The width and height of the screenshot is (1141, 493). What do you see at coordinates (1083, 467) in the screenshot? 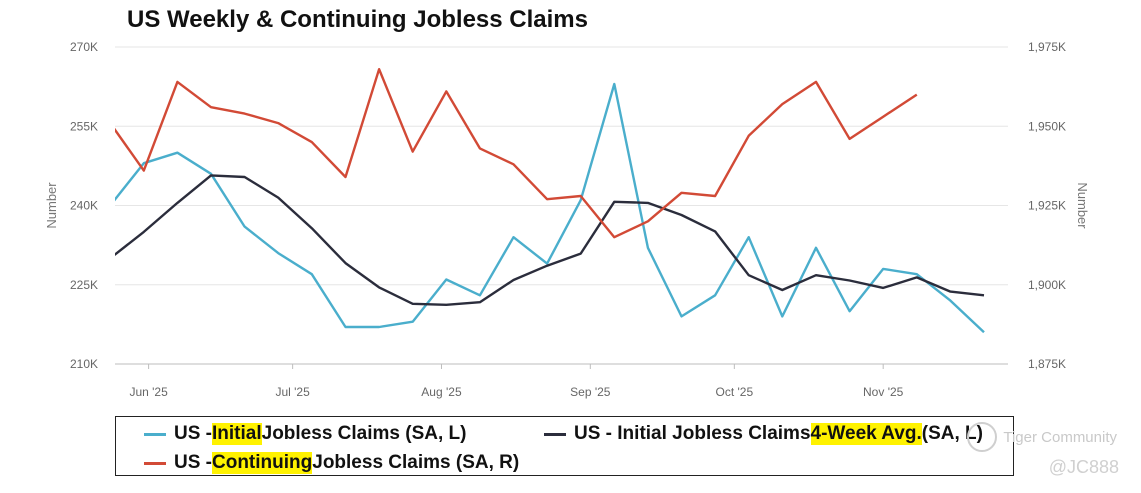
I see `watermark-user: @JC888` at bounding box center [1083, 467].